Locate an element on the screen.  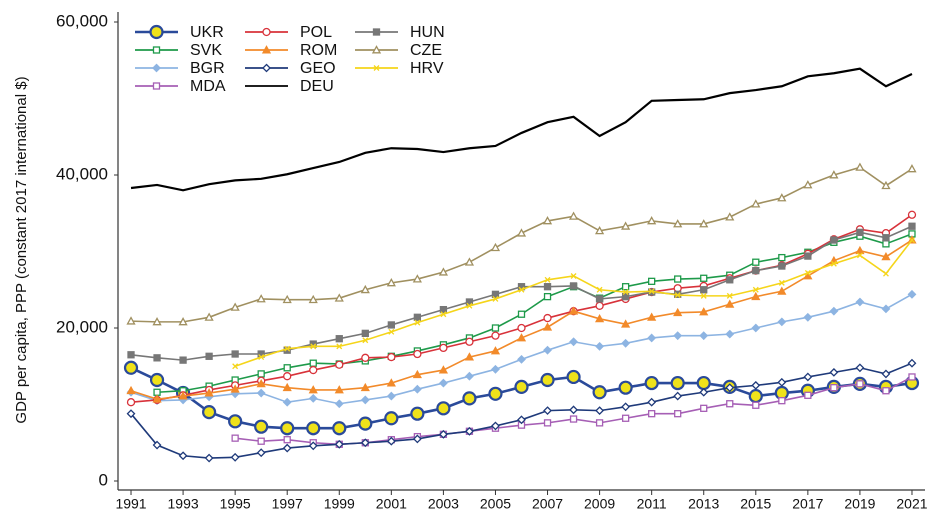
x-tick-label: 1997 is located at coordinates (287, 504).